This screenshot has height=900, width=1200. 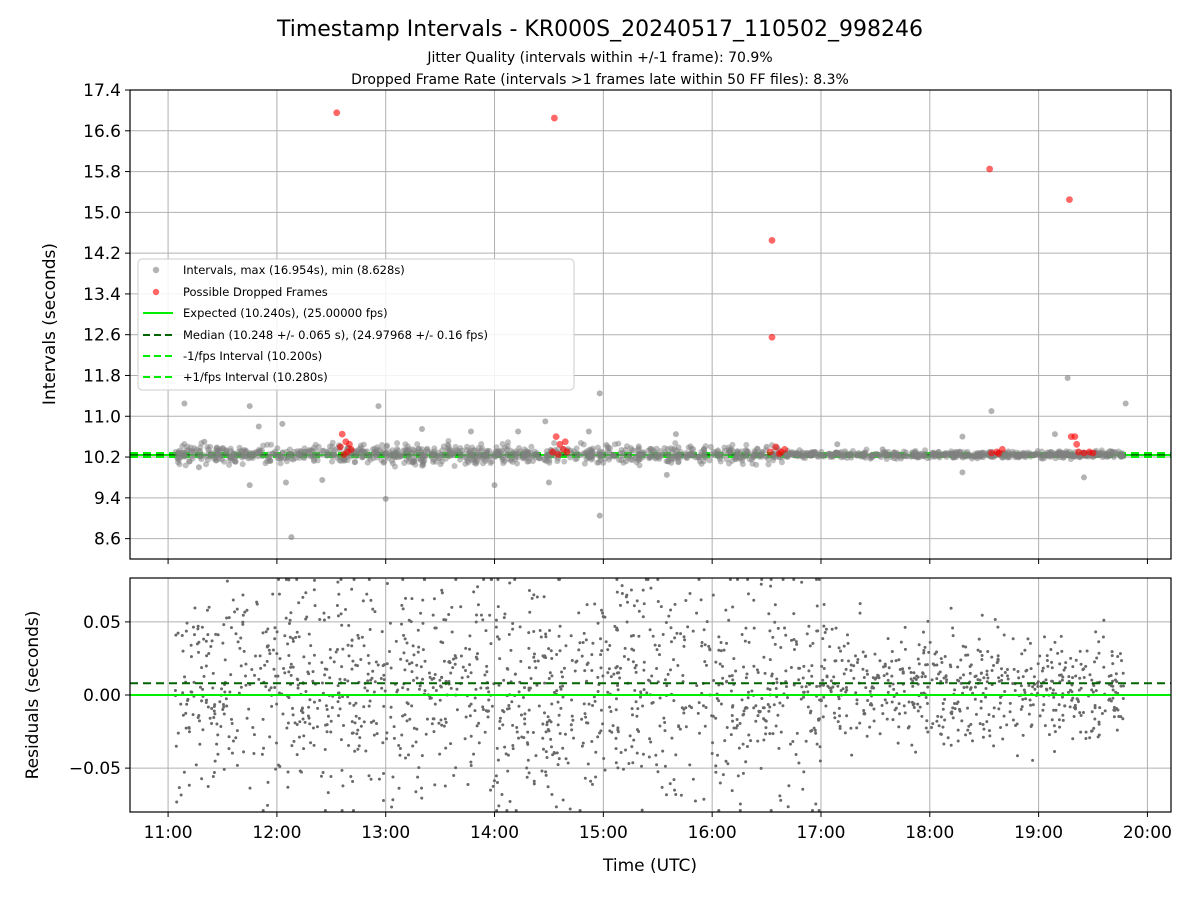 What do you see at coordinates (204, 441) in the screenshot?
I see `interval-outlier-point` at bounding box center [204, 441].